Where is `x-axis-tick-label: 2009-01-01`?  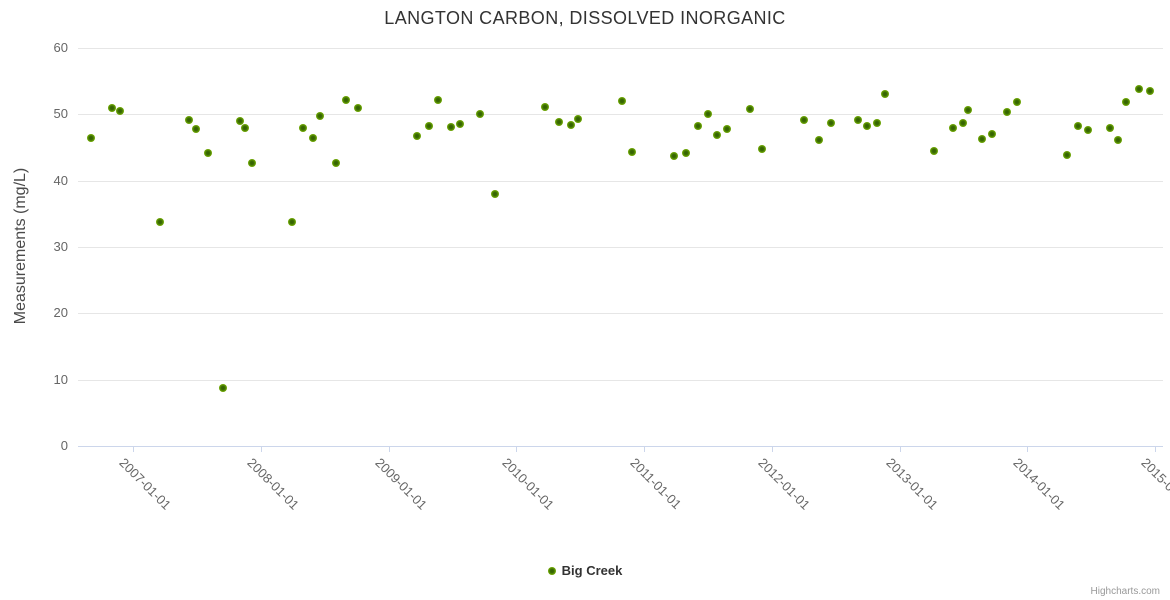
x-axis-tick-label: 2009-01-01 is located at coordinates (401, 484).